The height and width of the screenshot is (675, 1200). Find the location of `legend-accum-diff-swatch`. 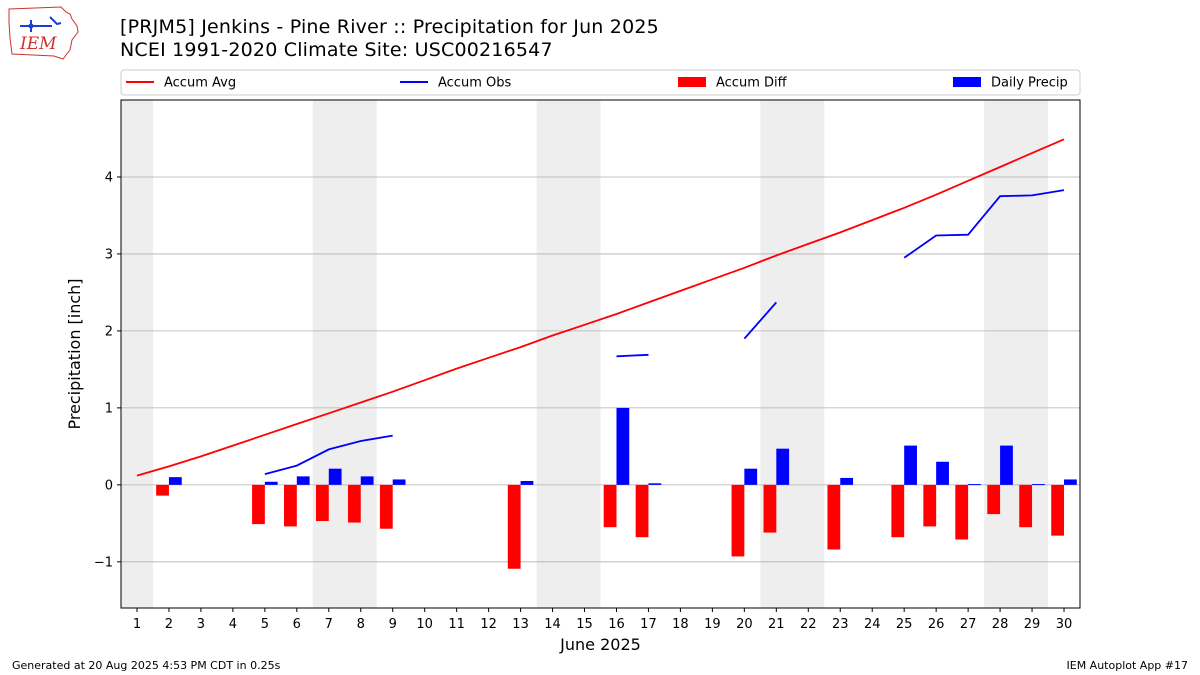

legend-accum-diff-swatch is located at coordinates (692, 82).